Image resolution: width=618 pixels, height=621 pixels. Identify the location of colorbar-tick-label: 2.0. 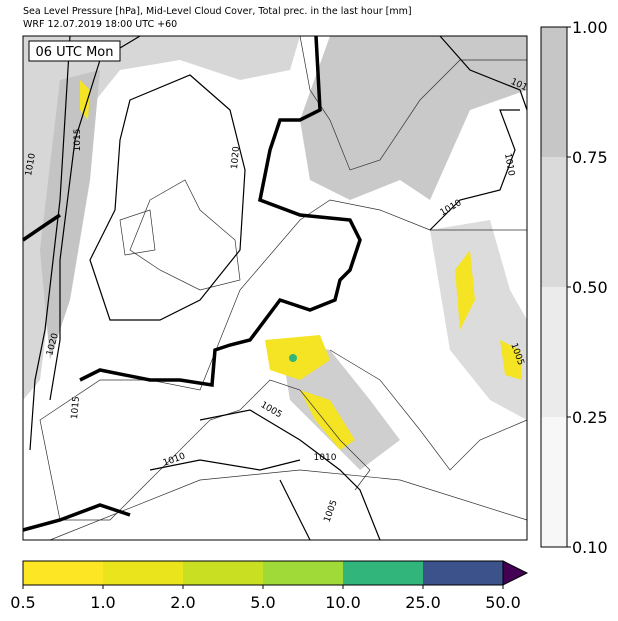
(182, 602).